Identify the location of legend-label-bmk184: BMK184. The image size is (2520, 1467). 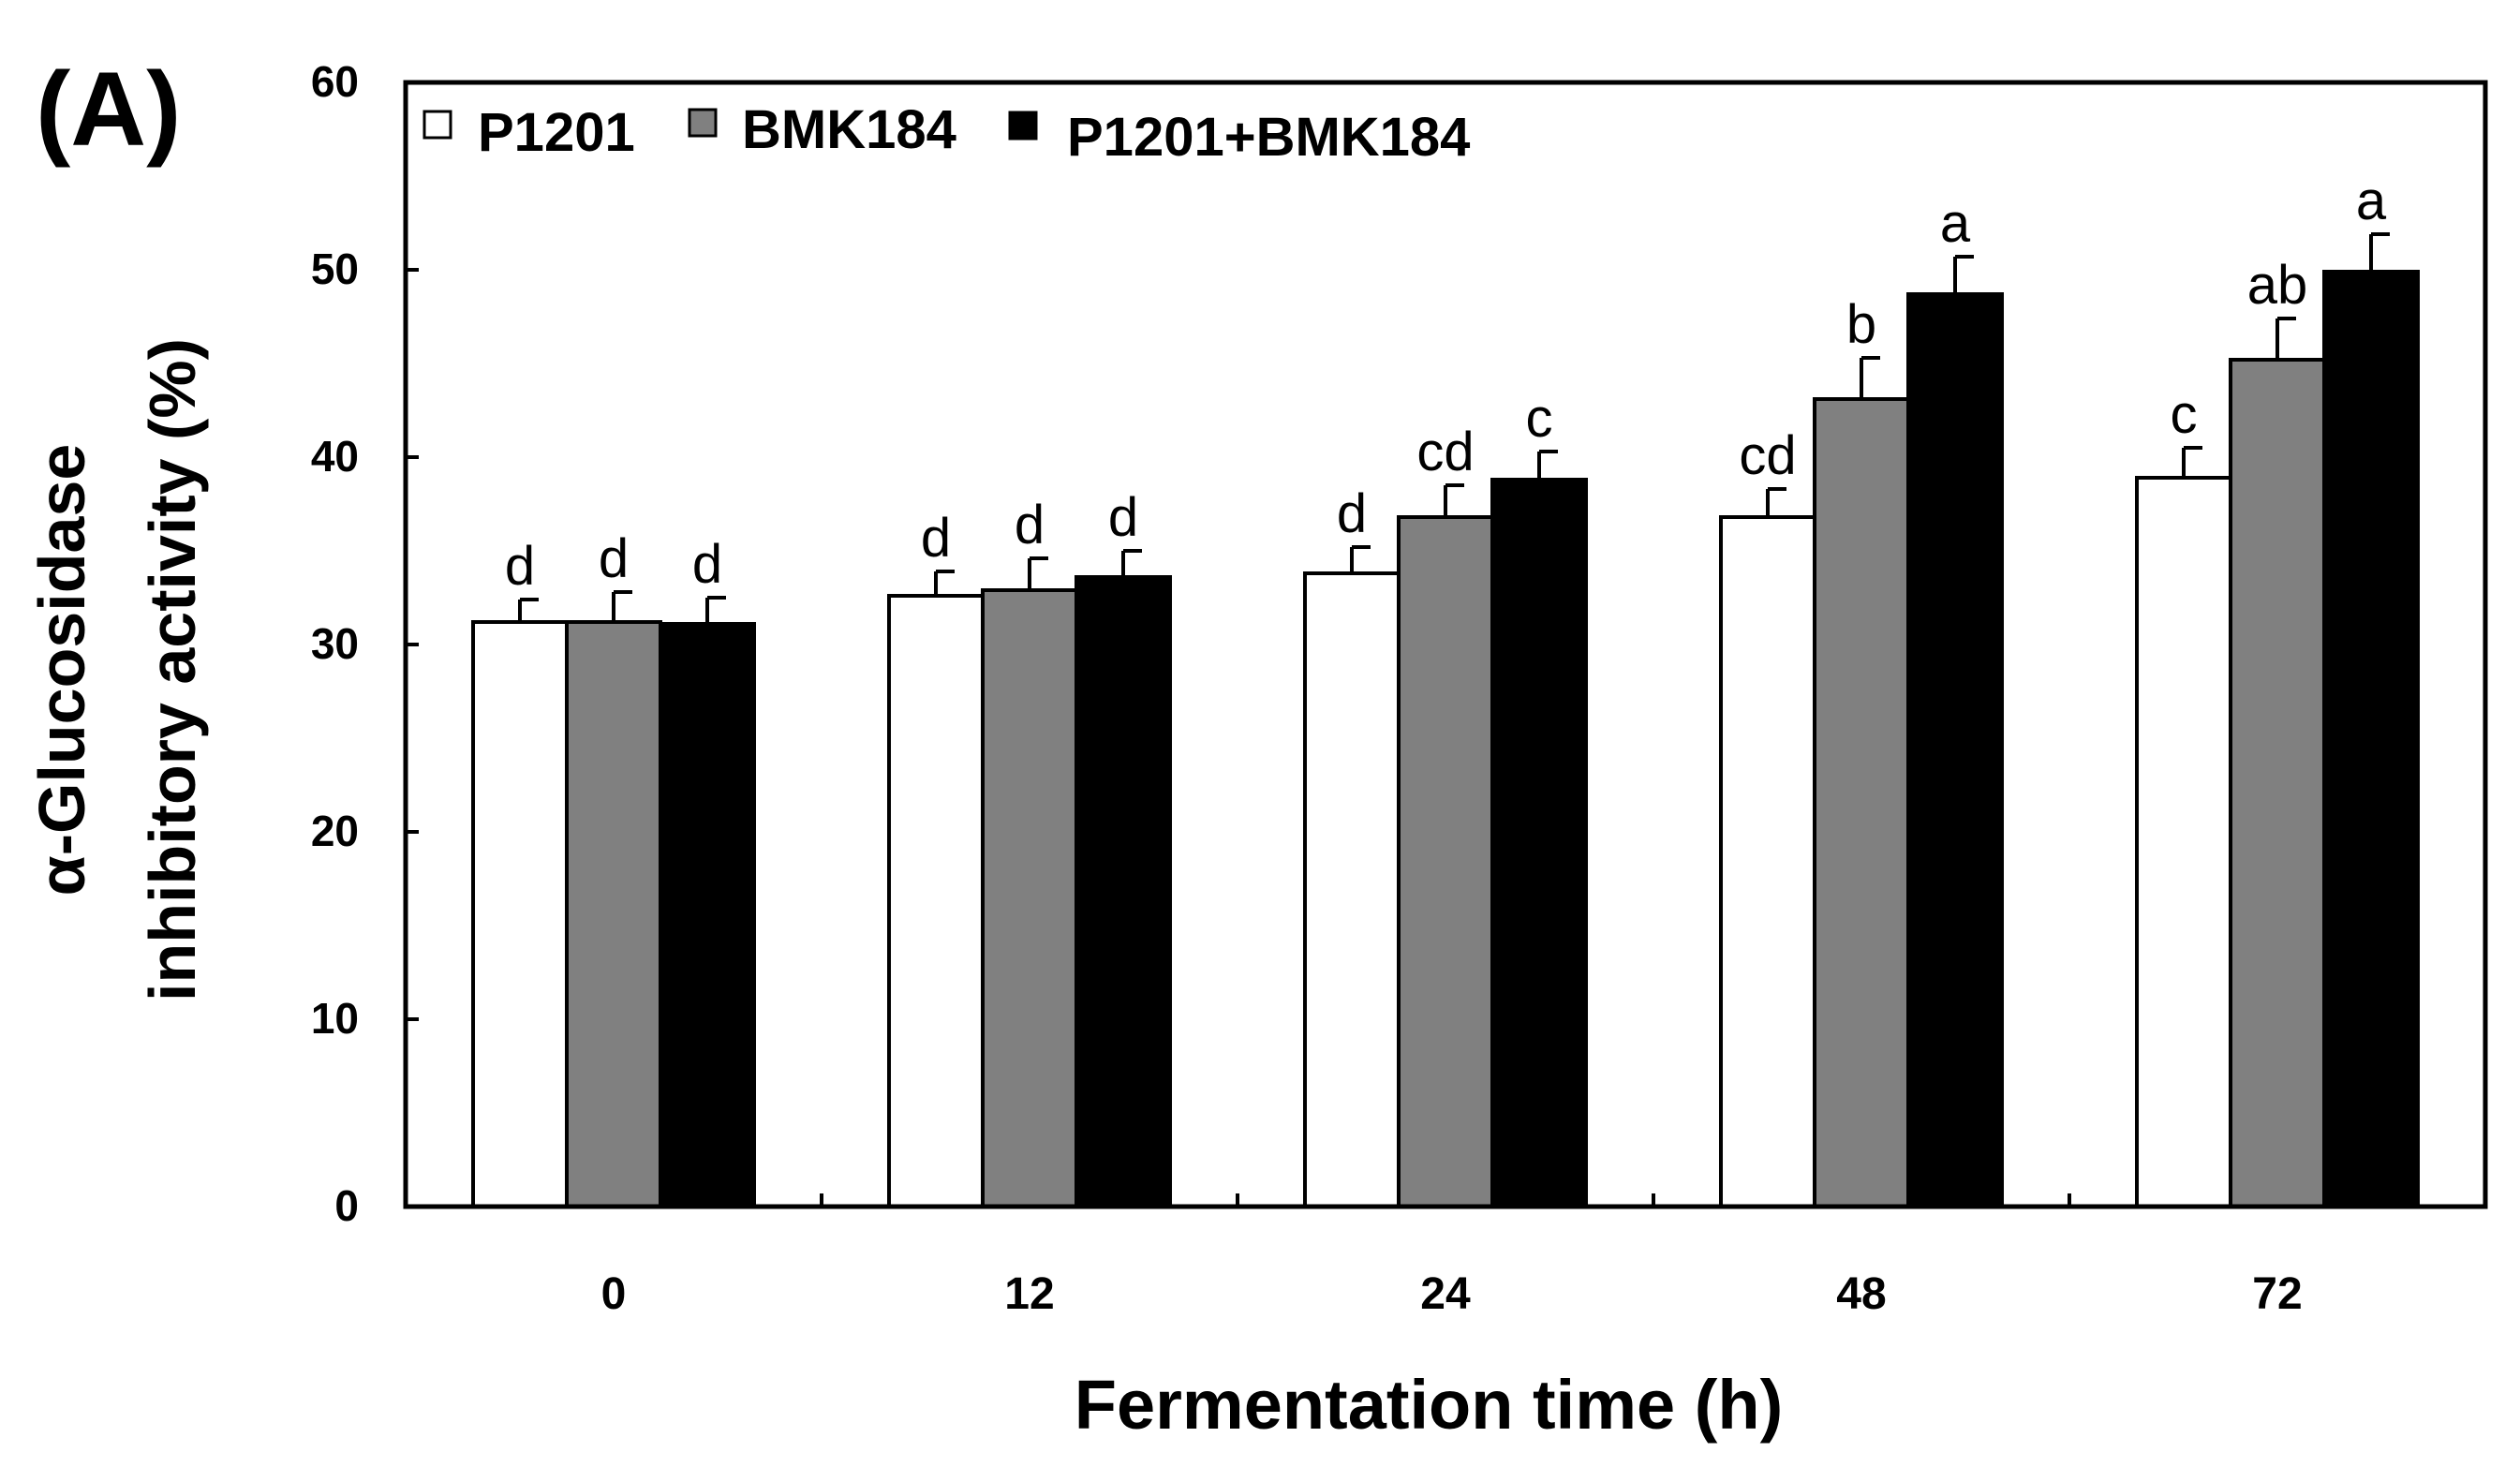
(849, 129).